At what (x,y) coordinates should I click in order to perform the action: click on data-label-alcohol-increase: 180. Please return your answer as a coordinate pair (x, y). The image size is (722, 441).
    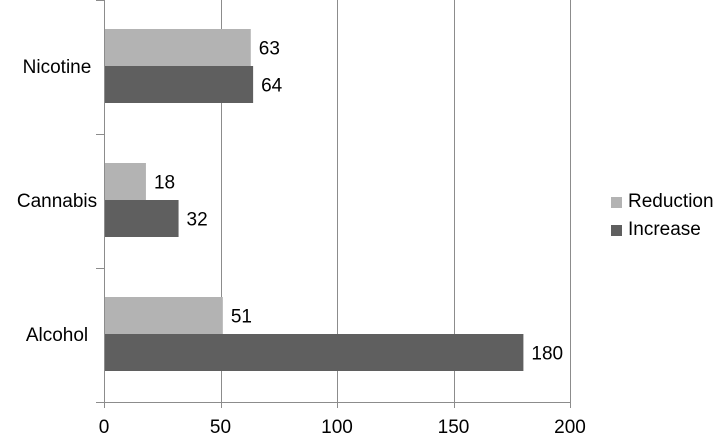
    Looking at the image, I should click on (547, 354).